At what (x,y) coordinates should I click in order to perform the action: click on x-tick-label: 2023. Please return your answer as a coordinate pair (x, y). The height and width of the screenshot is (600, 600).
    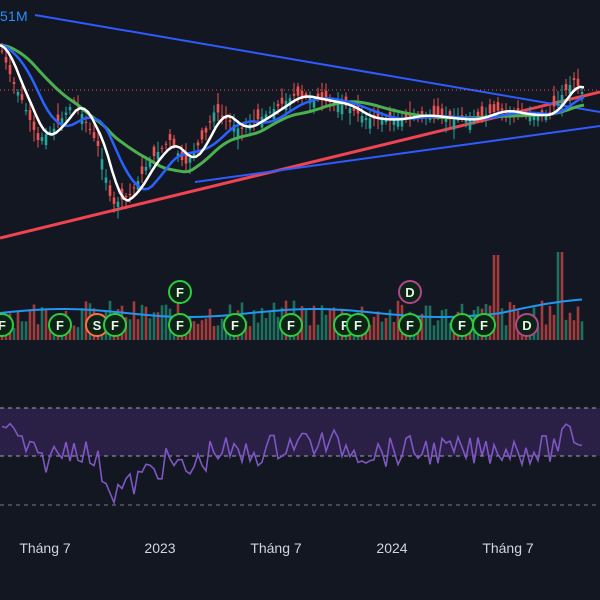
    Looking at the image, I should click on (159, 548).